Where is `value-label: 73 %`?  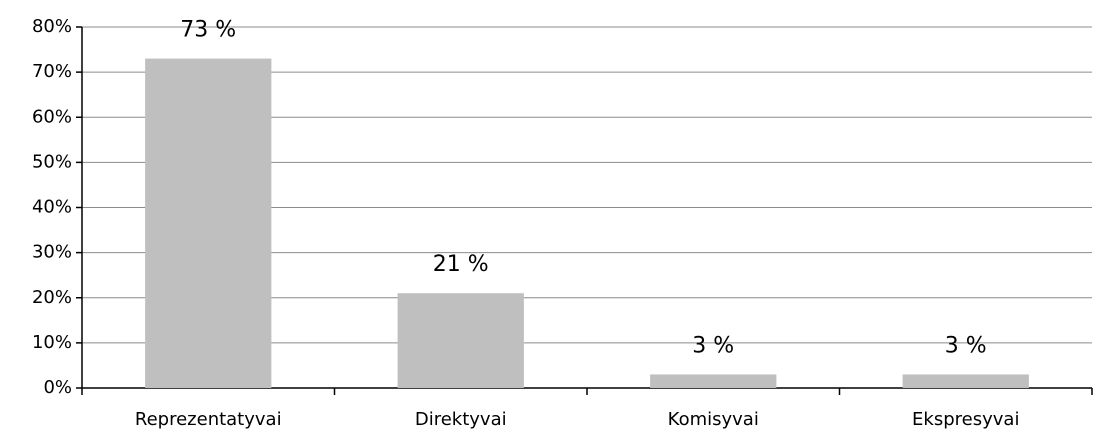
value-label: 73 % is located at coordinates (208, 30).